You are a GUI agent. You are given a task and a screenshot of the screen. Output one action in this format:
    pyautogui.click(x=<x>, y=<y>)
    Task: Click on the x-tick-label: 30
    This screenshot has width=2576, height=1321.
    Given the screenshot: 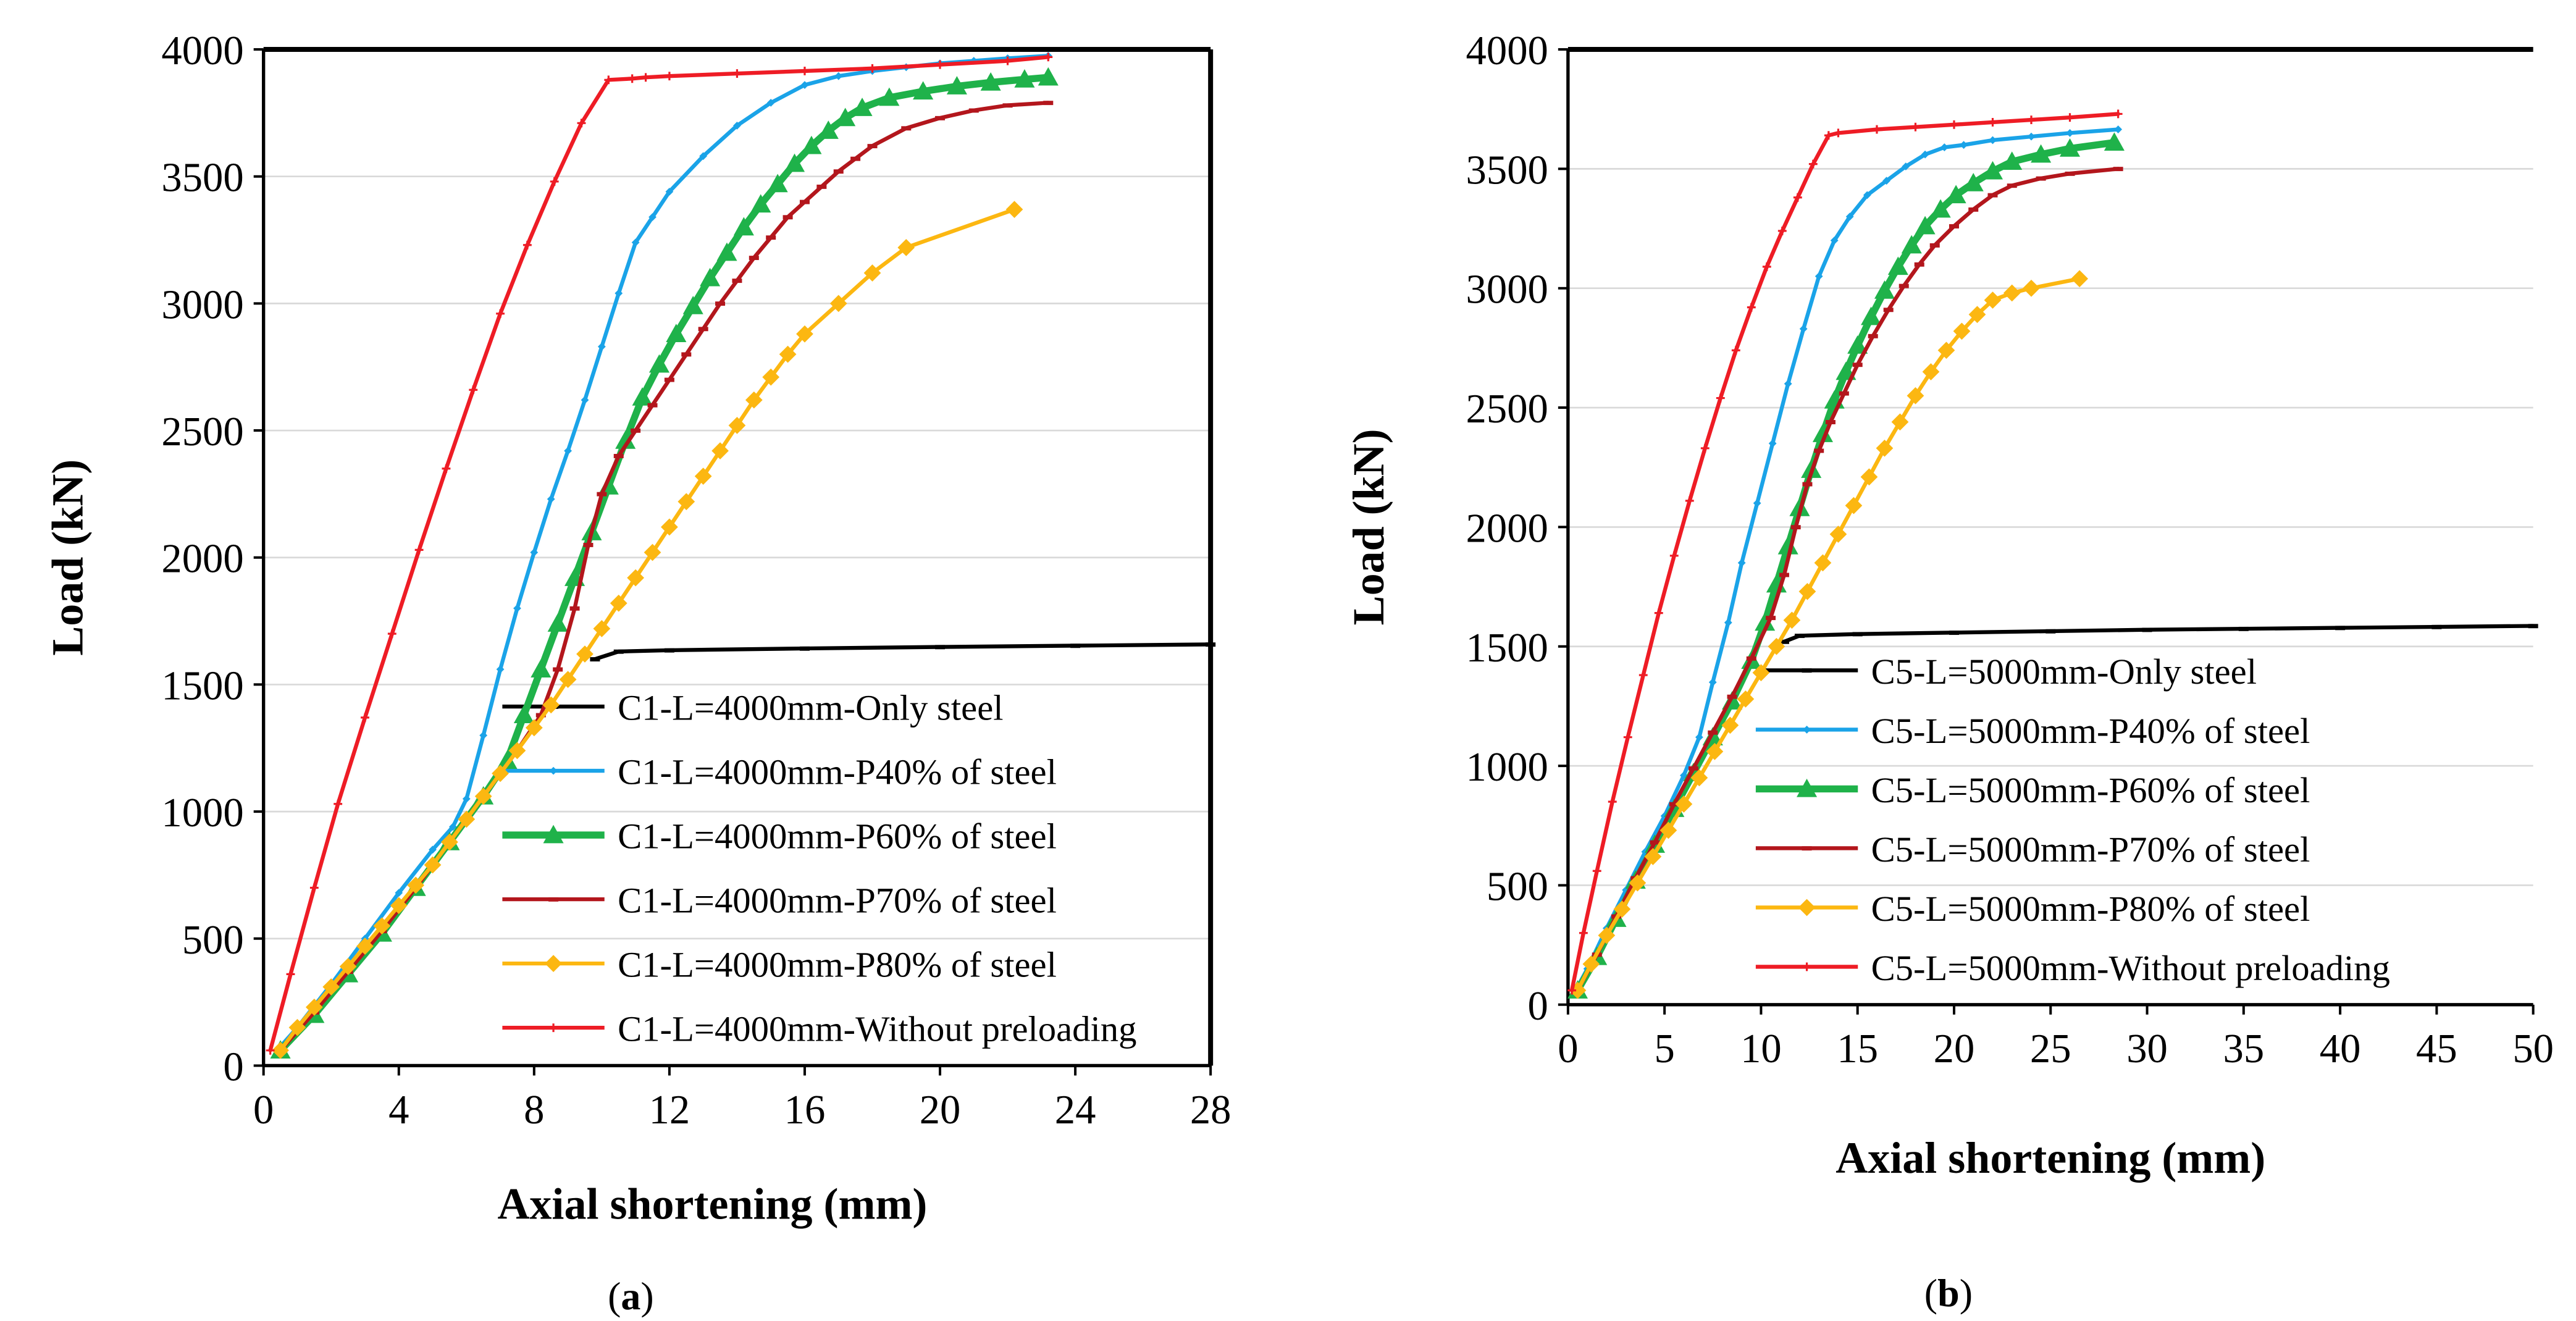 What is the action you would take?
    pyautogui.click(x=2147, y=1048)
    